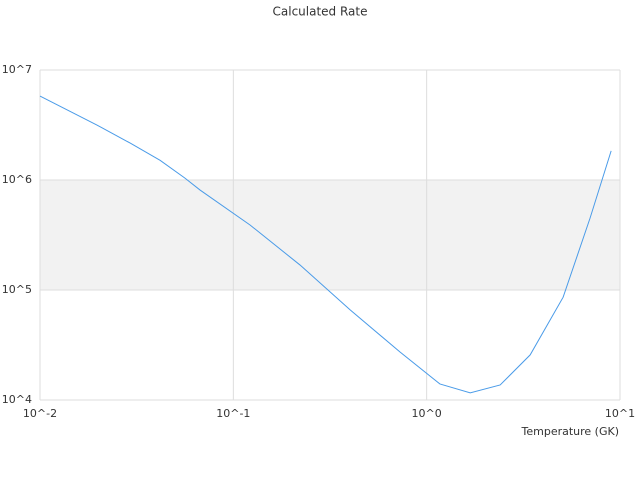  Describe the element at coordinates (233, 413) in the screenshot. I see `x-tick-label: 10^-1` at that location.